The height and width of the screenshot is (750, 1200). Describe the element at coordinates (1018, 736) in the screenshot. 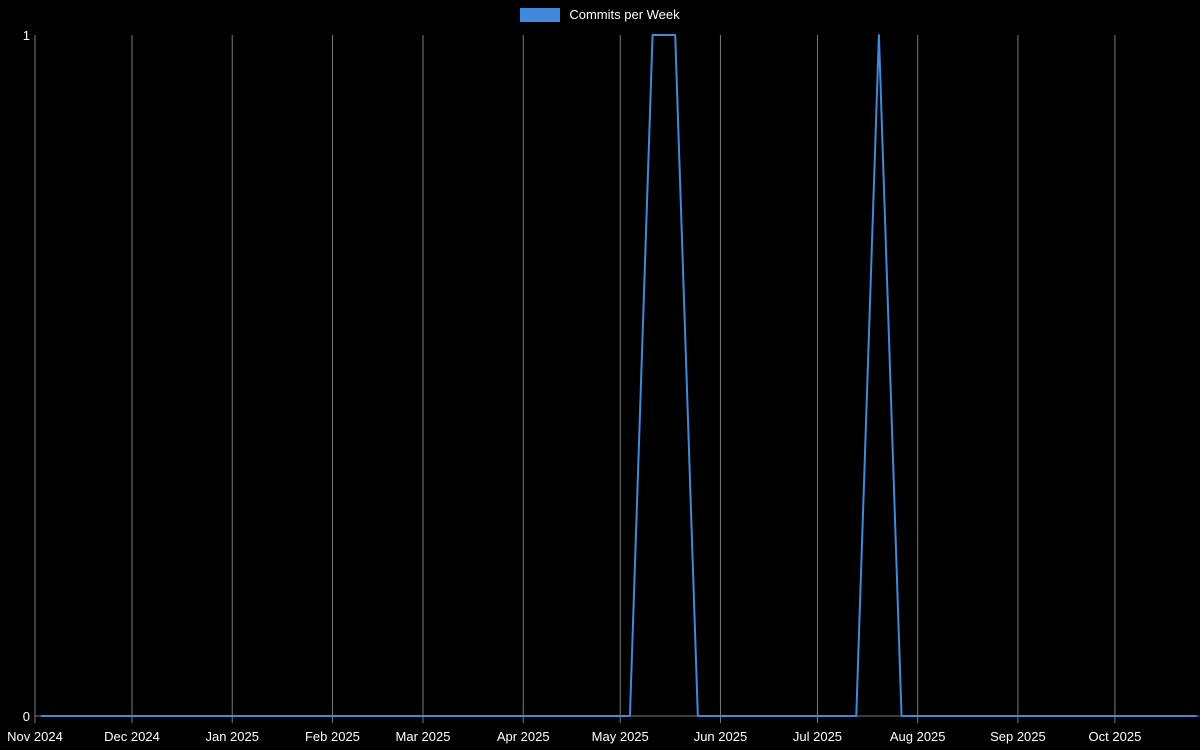

I see `x-axis-tick-label: Sep 2025` at that location.